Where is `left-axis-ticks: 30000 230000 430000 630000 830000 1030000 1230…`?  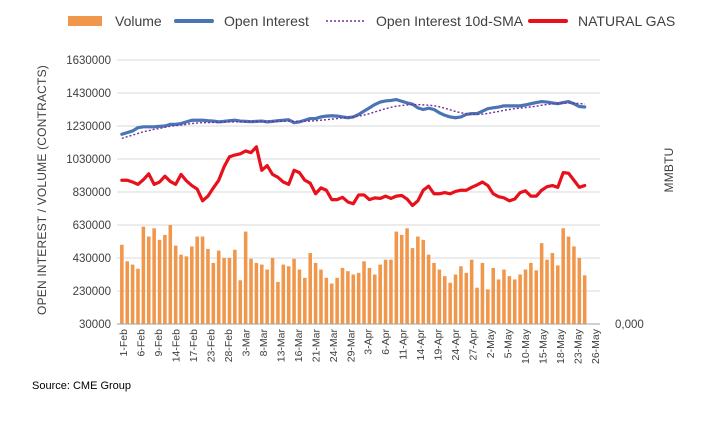
left-axis-ticks: 30000 230000 430000 630000 830000 1030000 1230… is located at coordinates (88, 193).